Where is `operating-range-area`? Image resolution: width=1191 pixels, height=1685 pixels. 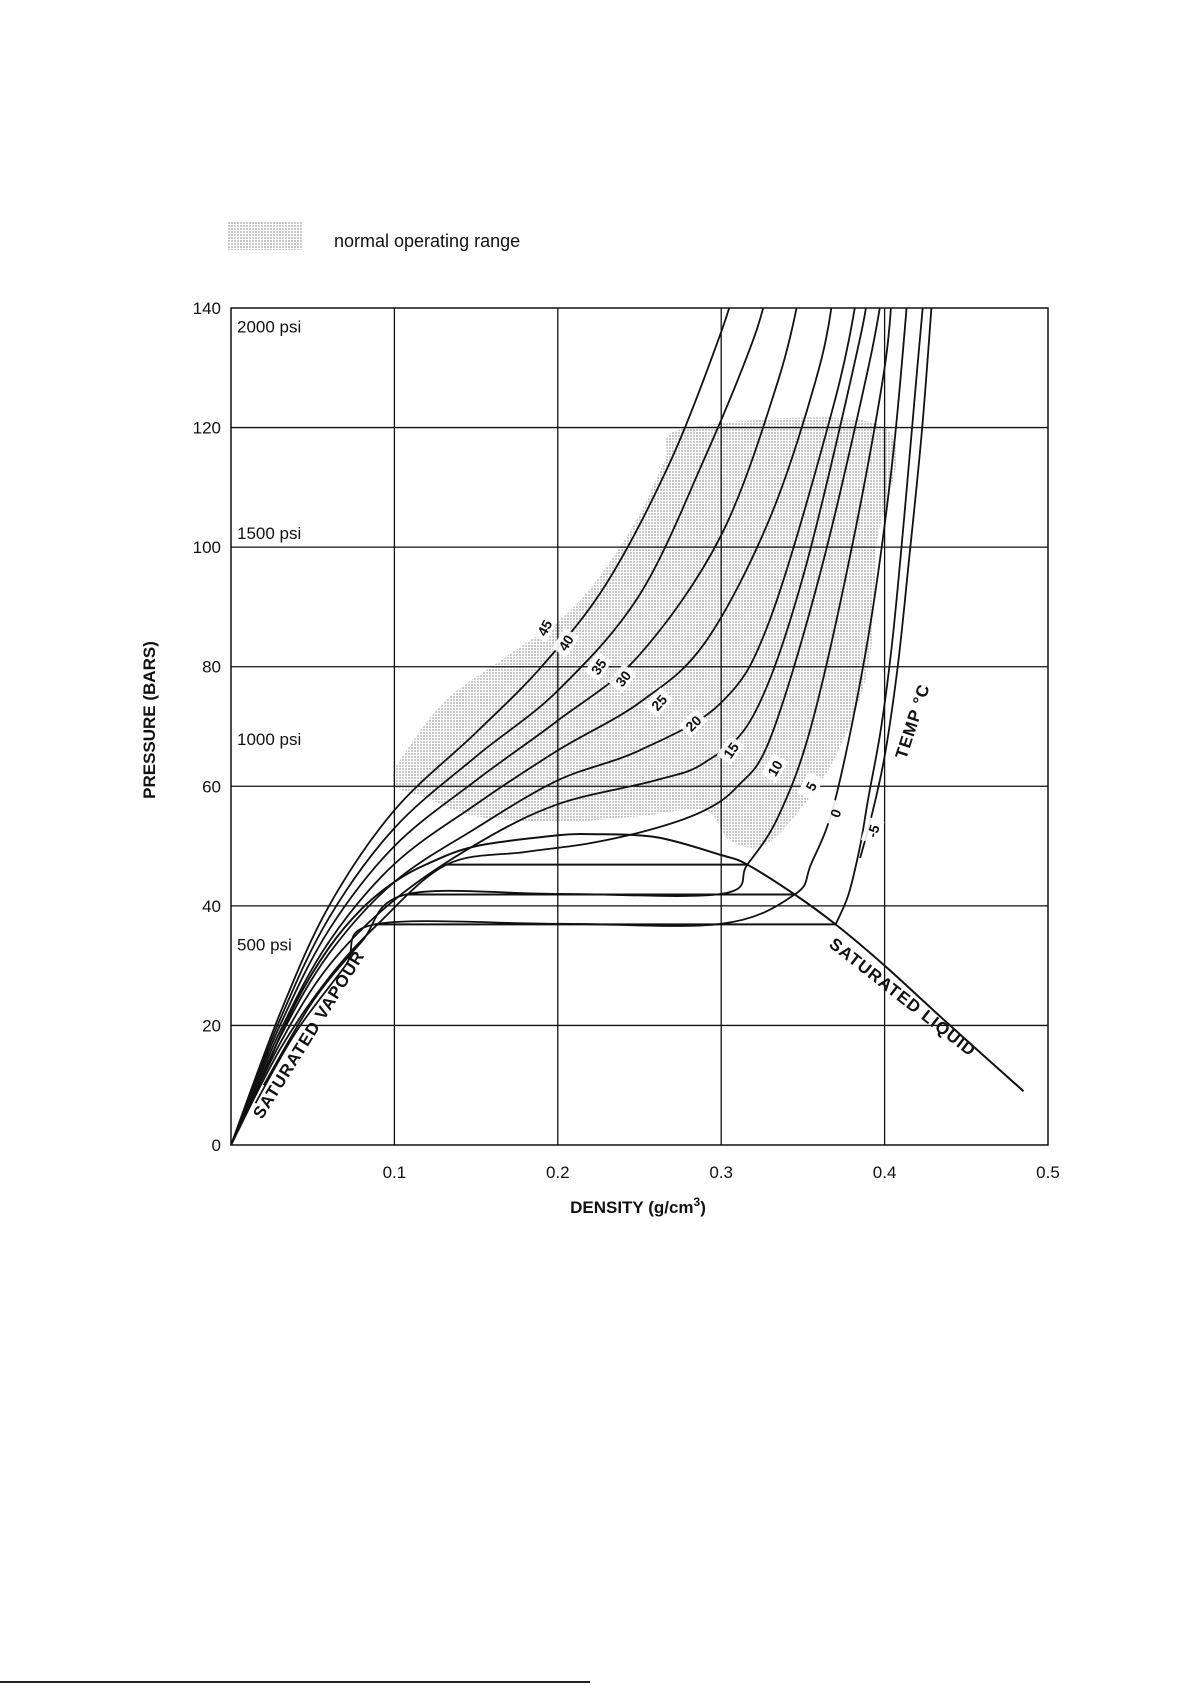 operating-range-area is located at coordinates (645, 632).